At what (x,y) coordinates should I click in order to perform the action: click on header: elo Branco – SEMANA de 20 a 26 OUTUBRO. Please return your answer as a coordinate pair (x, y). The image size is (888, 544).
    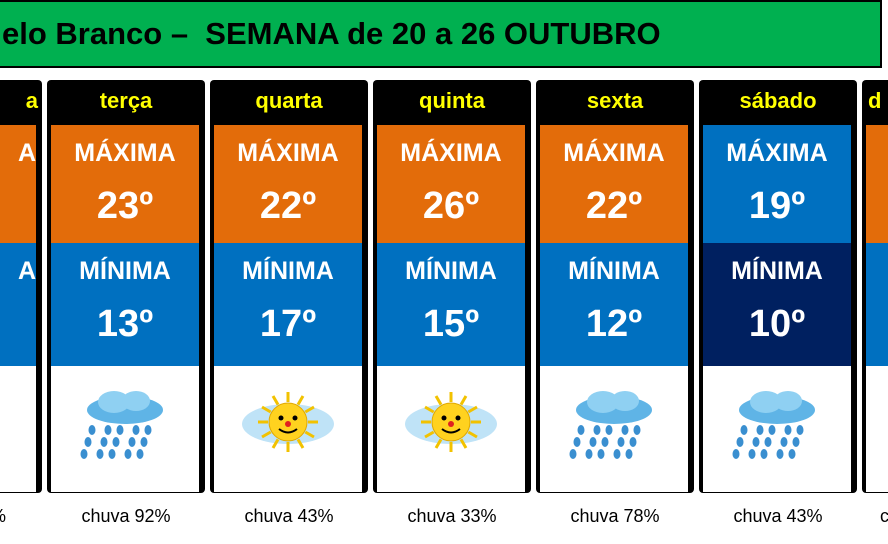
    Looking at the image, I should click on (441, 34).